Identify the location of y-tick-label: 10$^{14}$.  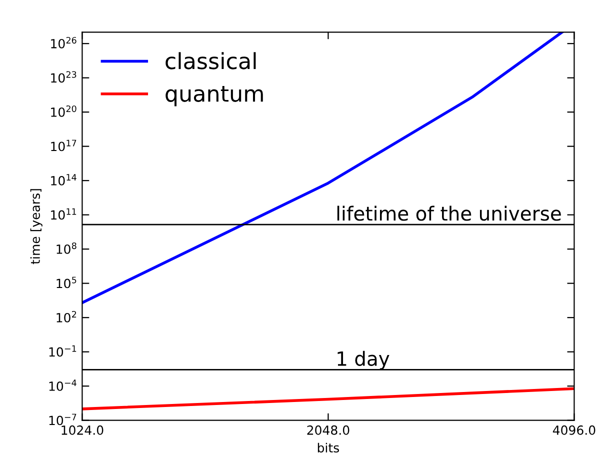
(63, 180).